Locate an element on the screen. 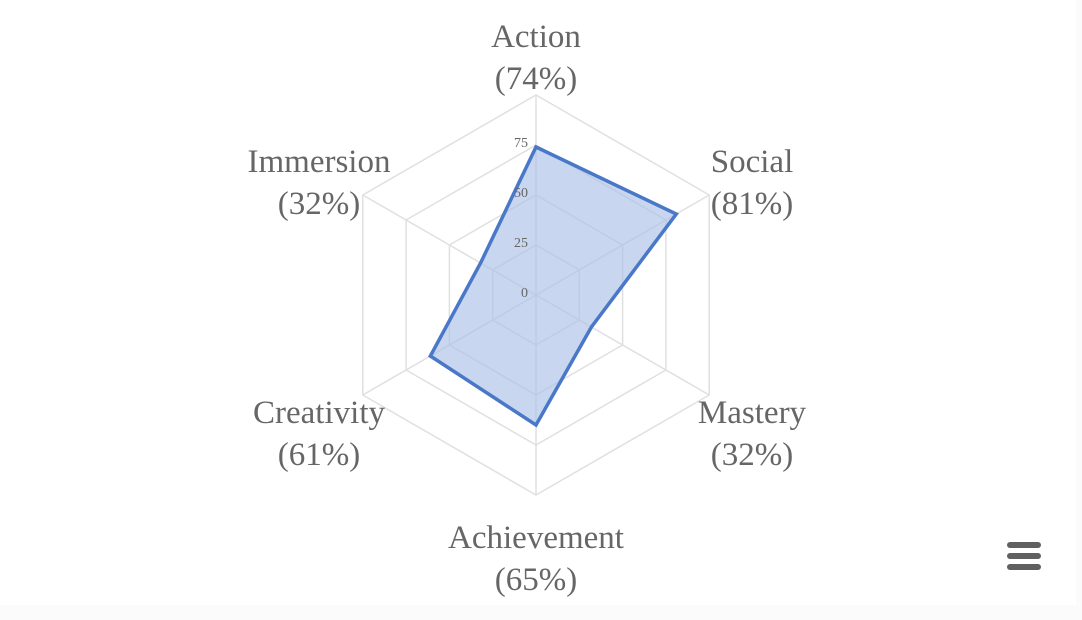 The width and height of the screenshot is (1082, 620). tick-label: 75 is located at coordinates (521, 143).